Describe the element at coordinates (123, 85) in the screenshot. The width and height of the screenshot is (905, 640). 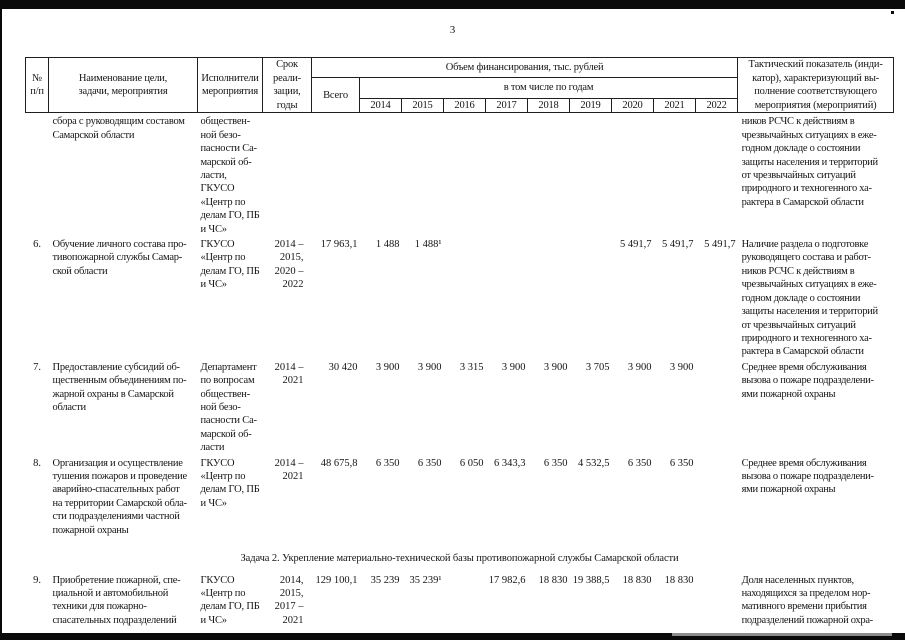
I see `header-activity-name: Наименование цели, задачи, мероприятия` at that location.